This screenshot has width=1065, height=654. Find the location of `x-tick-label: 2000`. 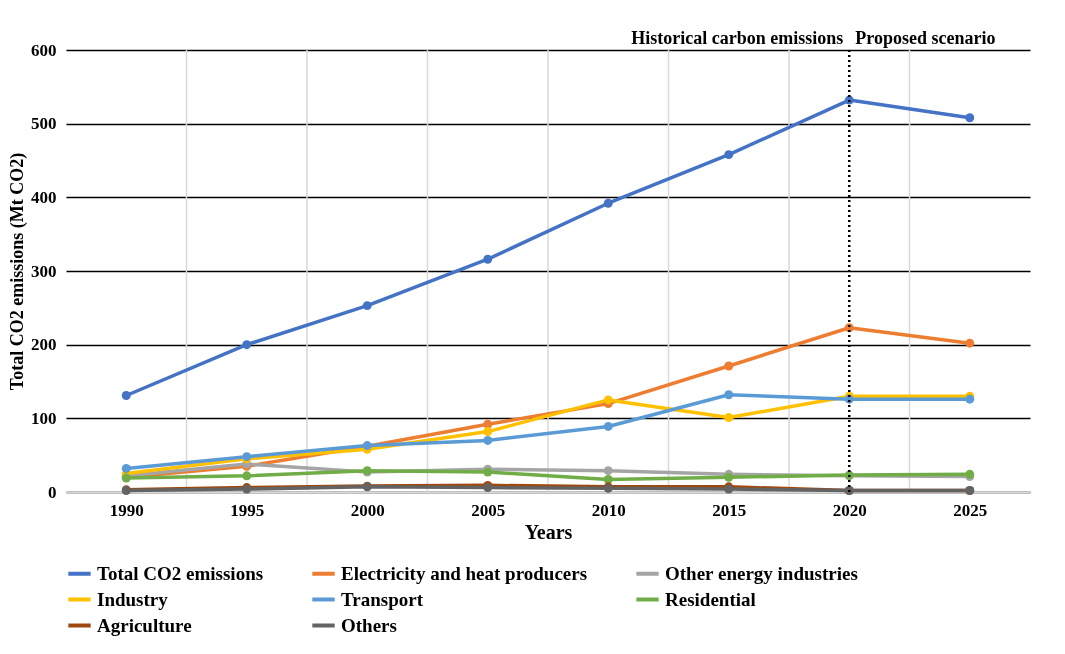

x-tick-label: 2000 is located at coordinates (367, 510).